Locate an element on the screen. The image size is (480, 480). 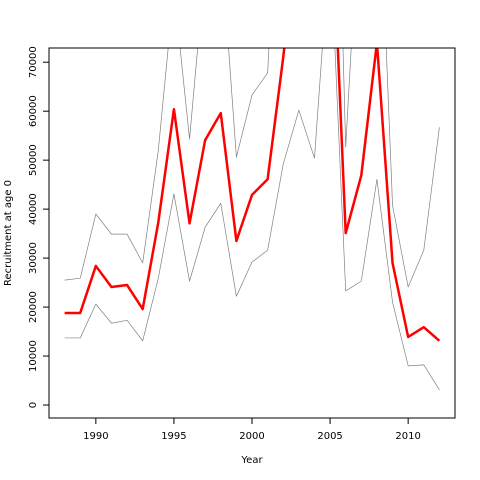
x-axis-label: Year is located at coordinates (251, 460).